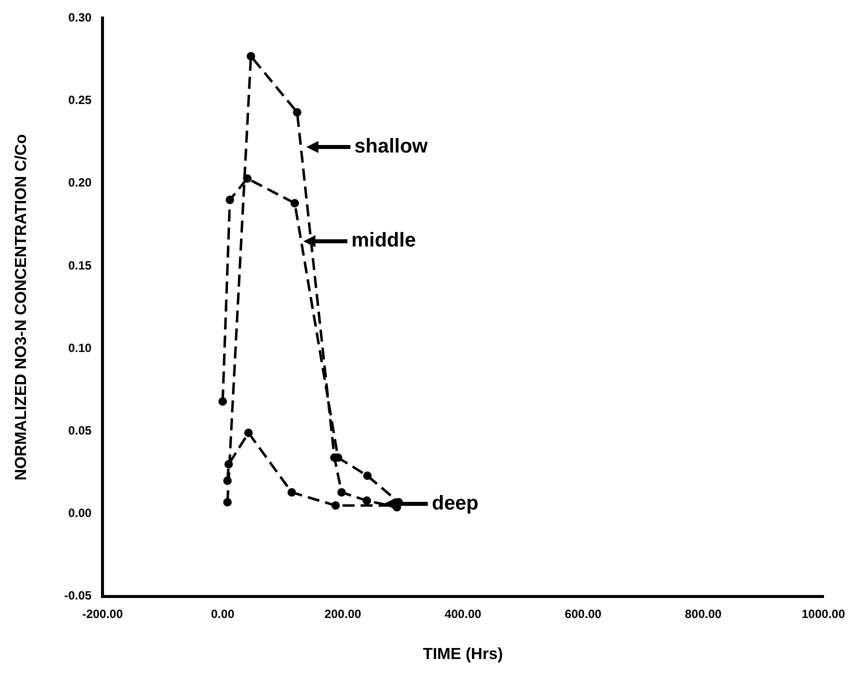 The height and width of the screenshot is (688, 856). What do you see at coordinates (703, 613) in the screenshot?
I see `x-tick-label: 800.00` at bounding box center [703, 613].